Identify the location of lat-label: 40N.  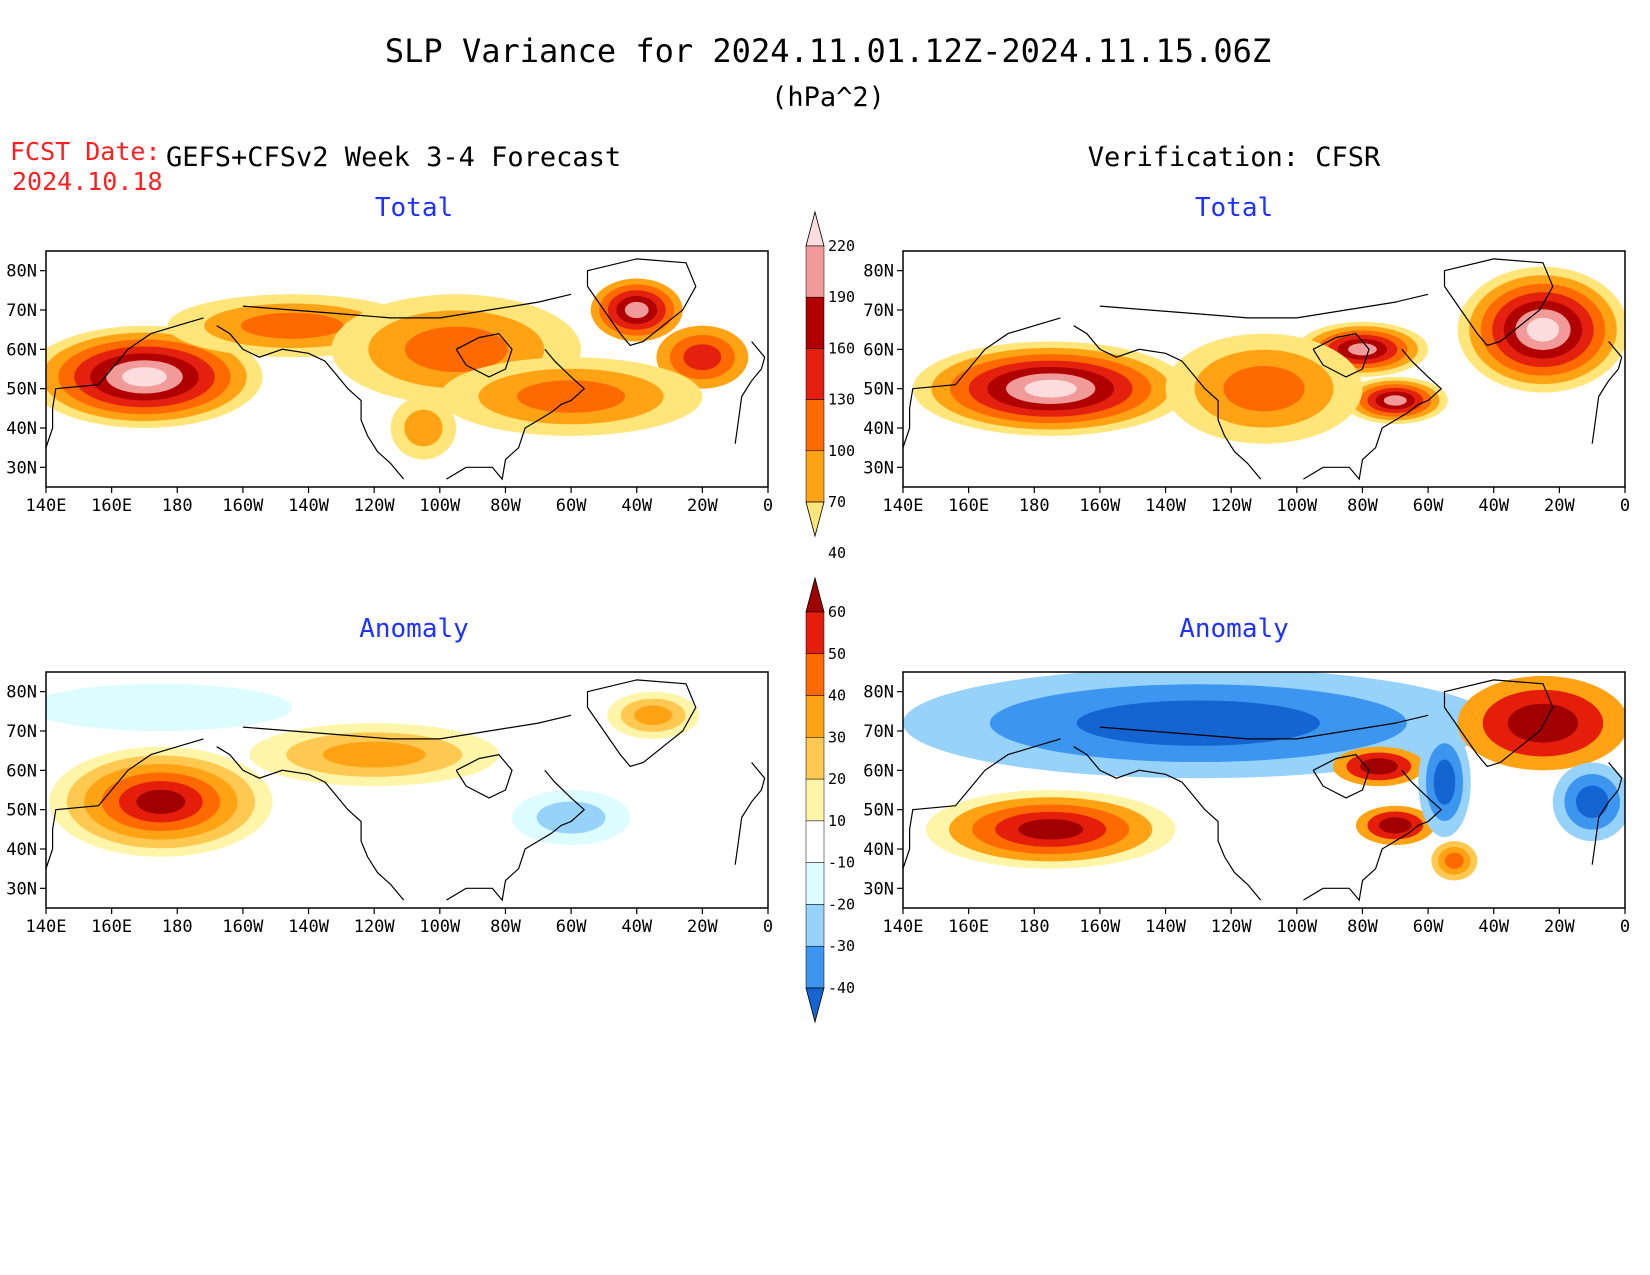
(21, 850).